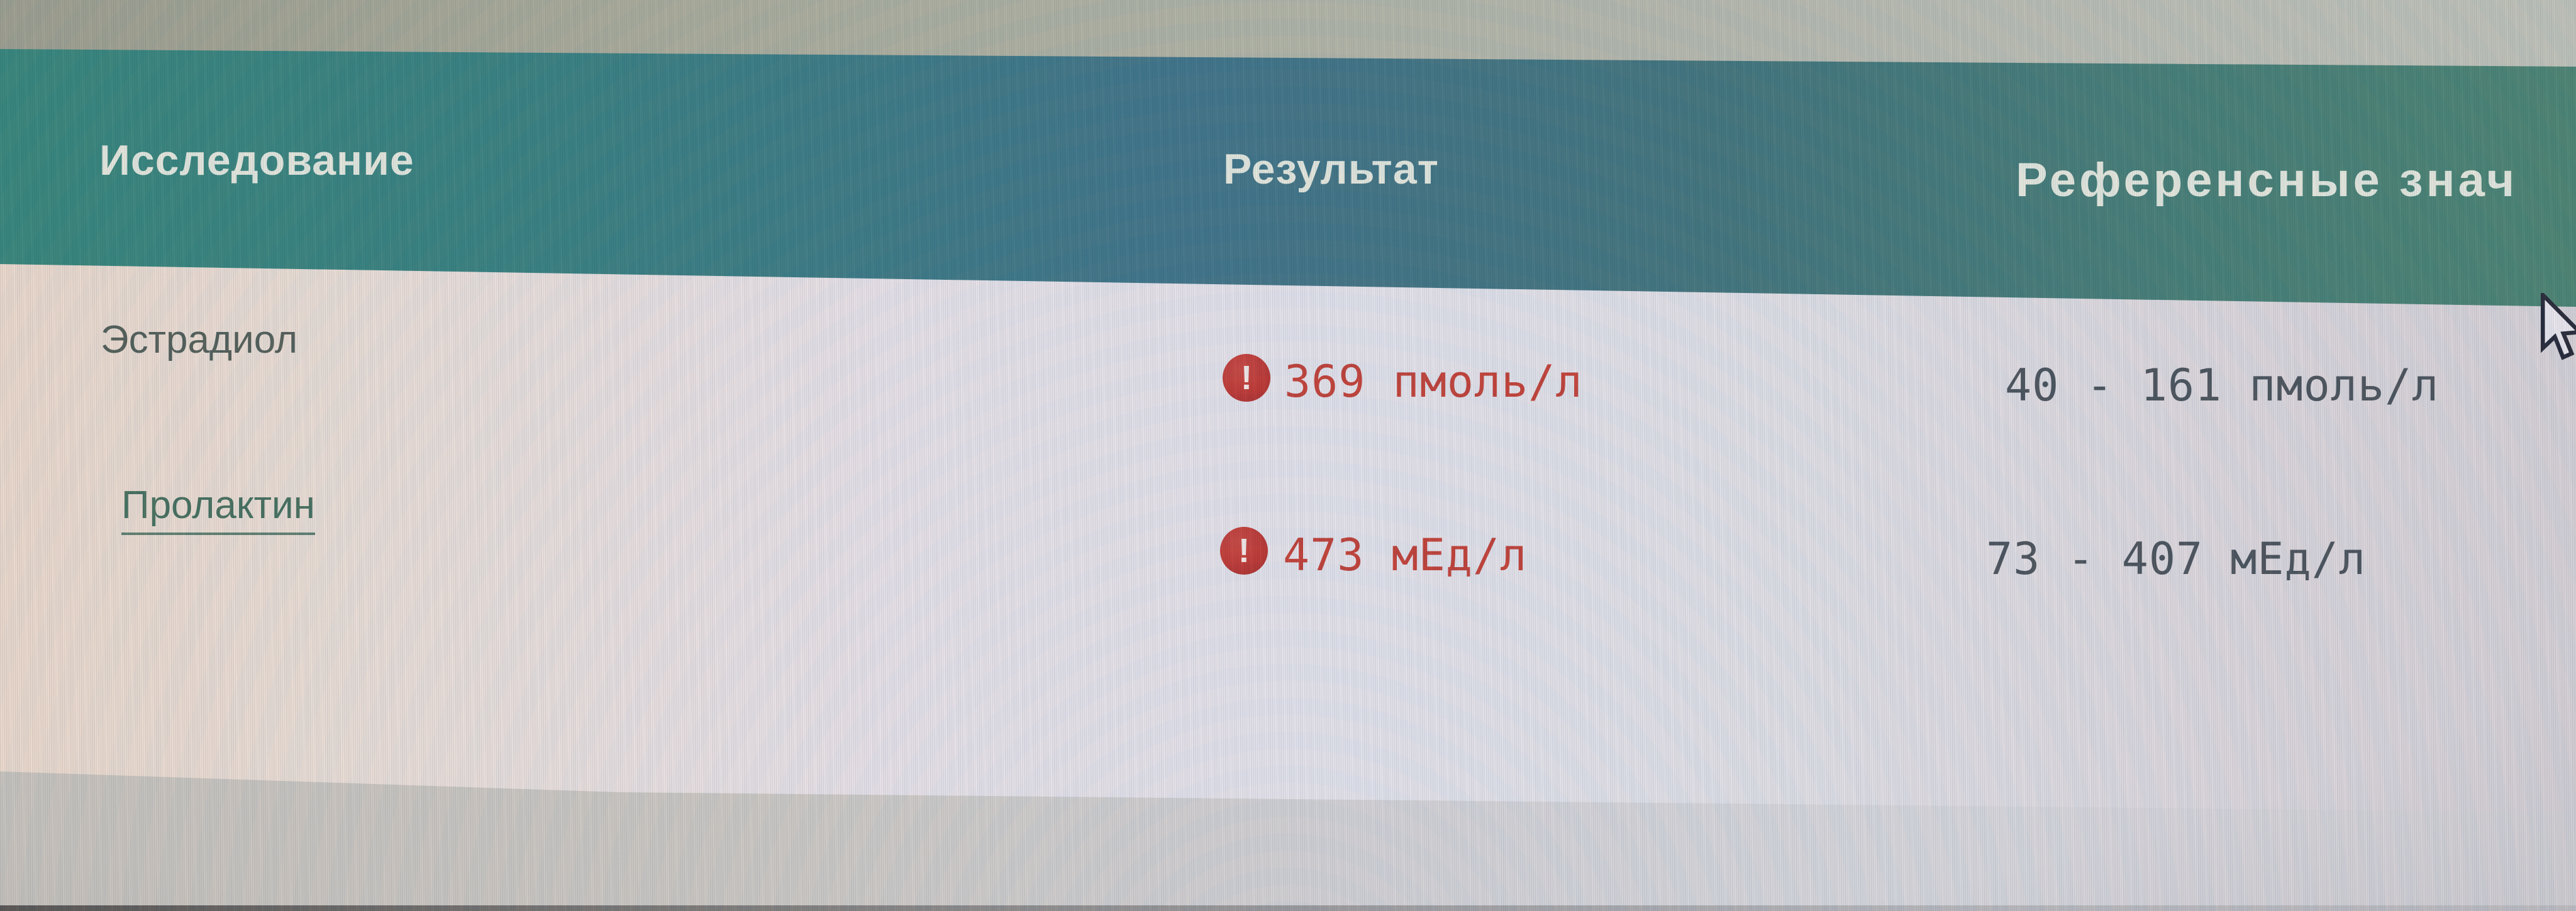 The height and width of the screenshot is (911, 2576). What do you see at coordinates (2558, 326) in the screenshot?
I see `mouse-cursor` at bounding box center [2558, 326].